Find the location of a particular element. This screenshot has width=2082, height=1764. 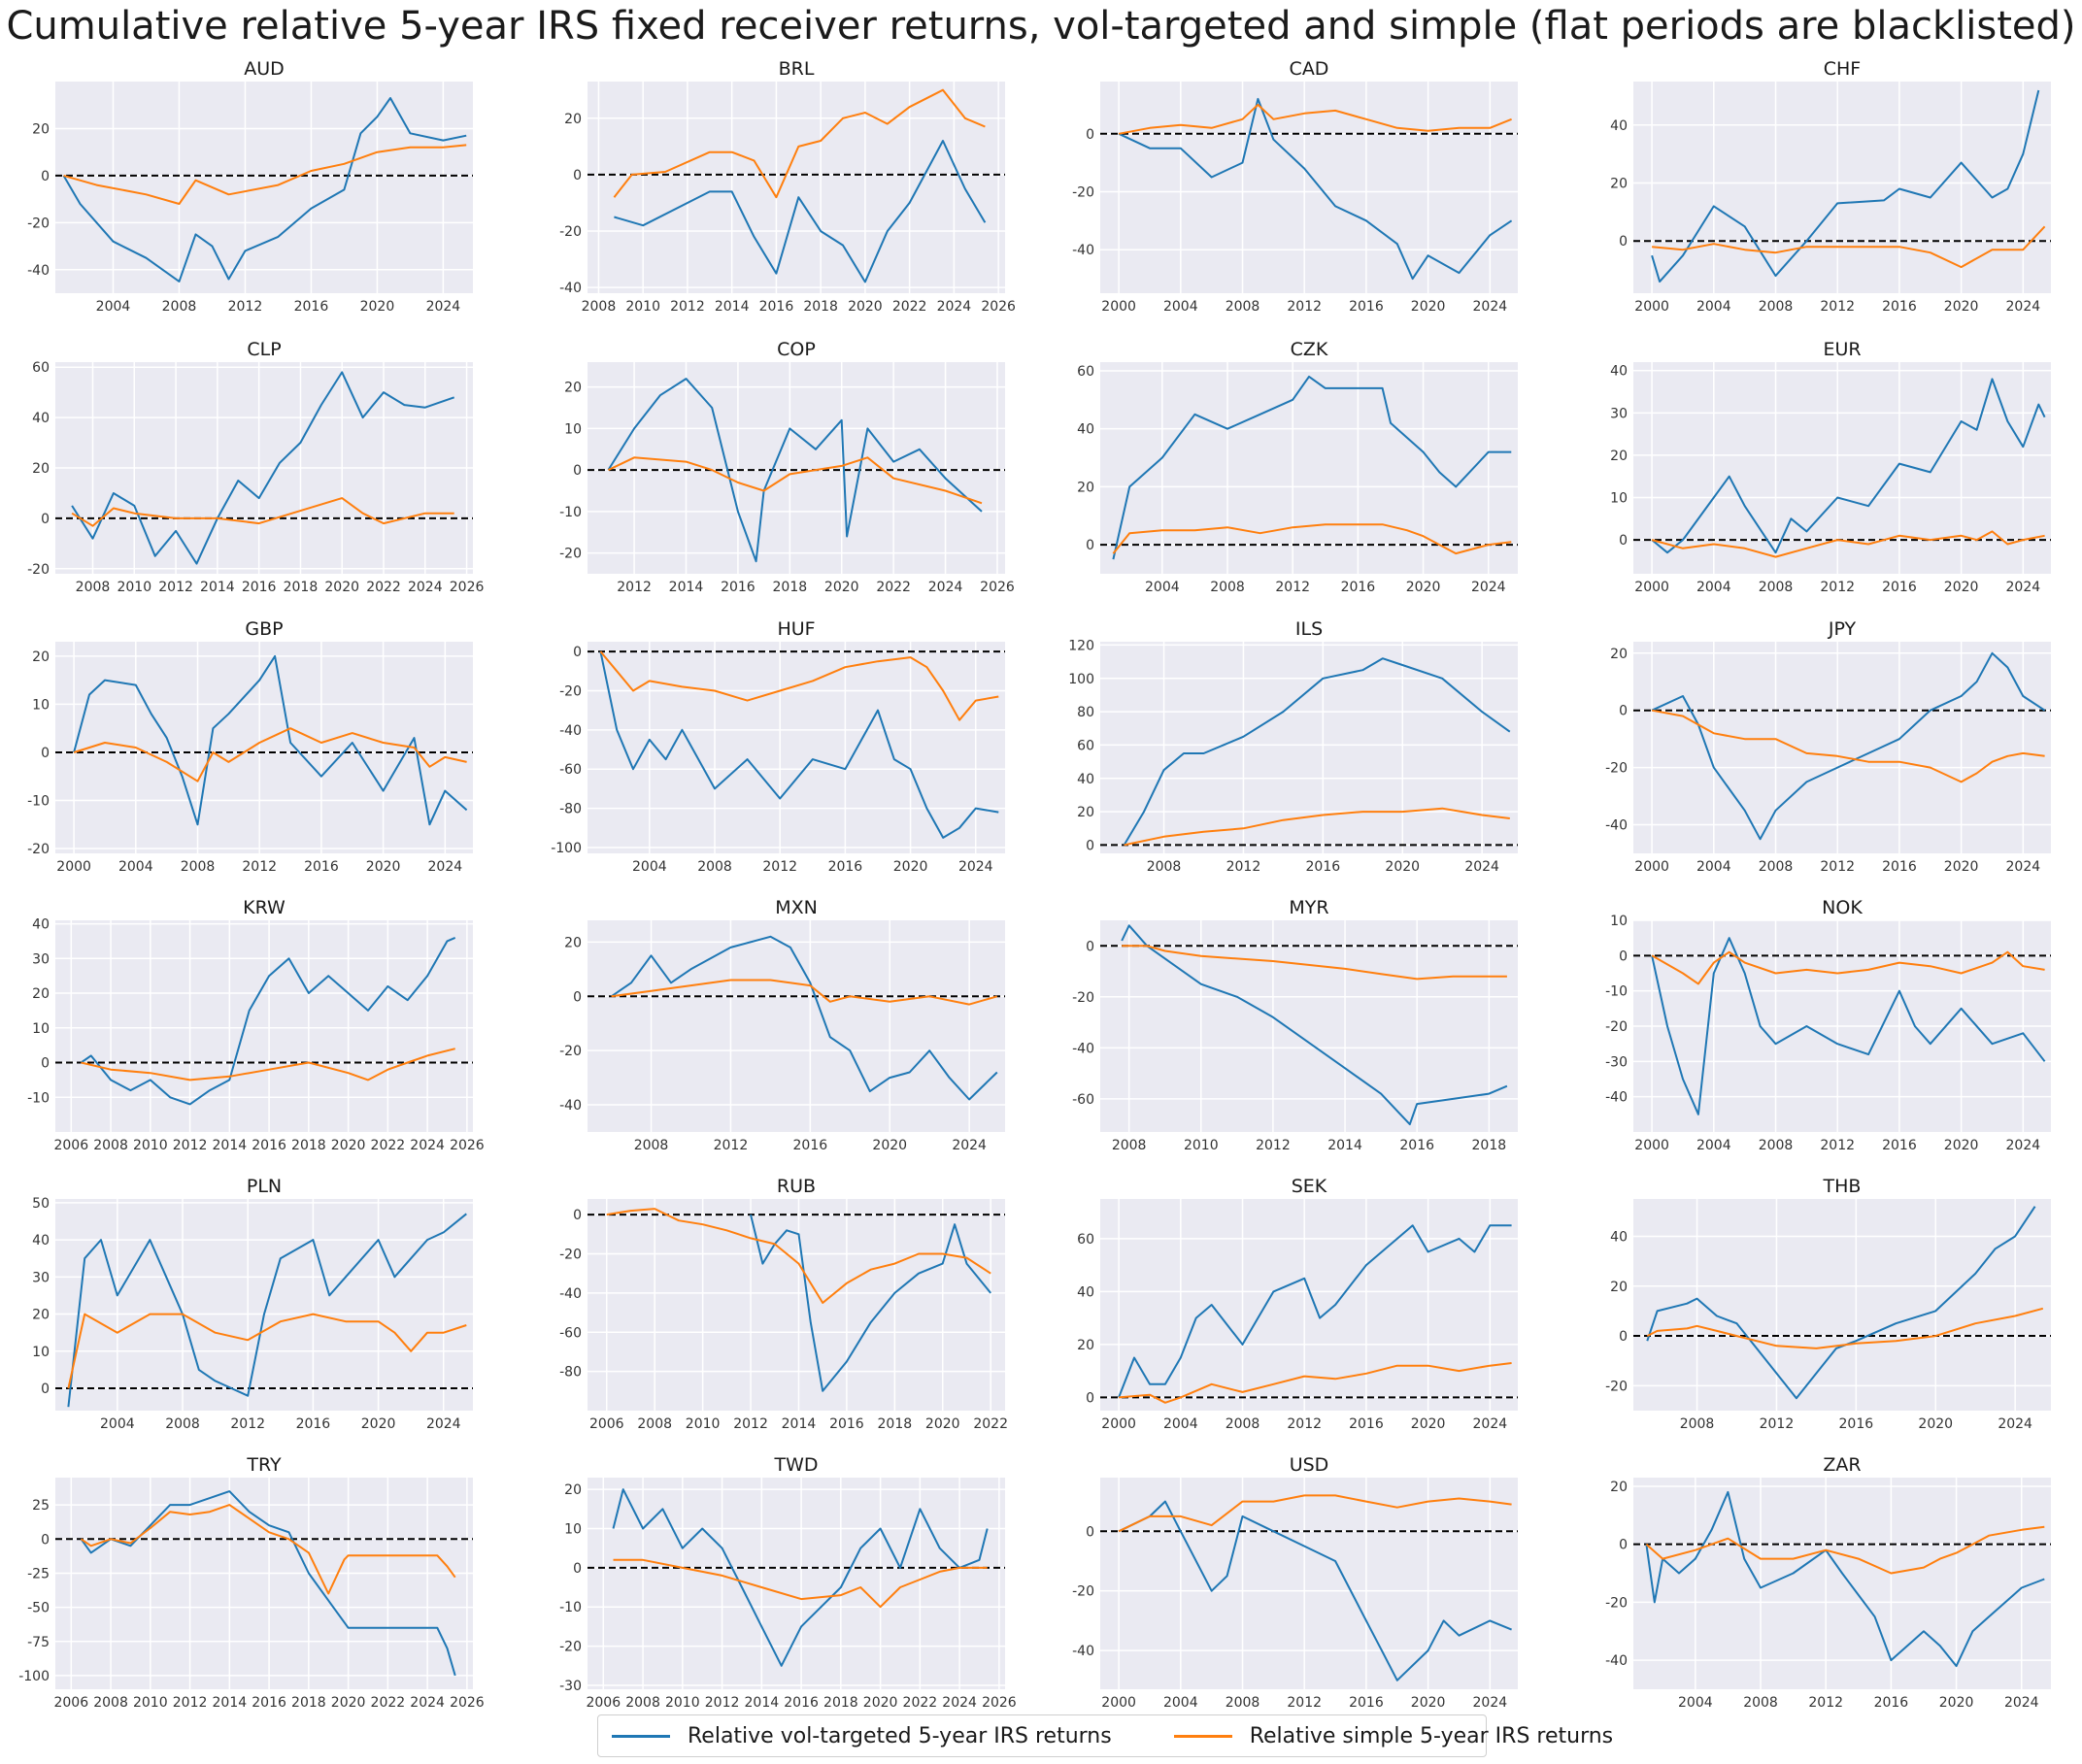

y-tick-label: -30 is located at coordinates (1616, 1062).